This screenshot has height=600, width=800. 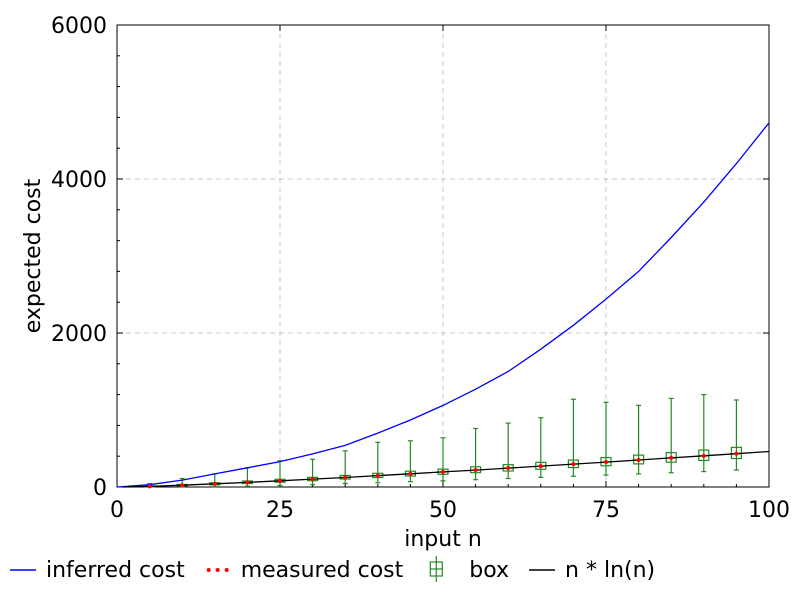 I want to click on legend-label-n-ln-n-: n * ln(n), so click(x=610, y=570).